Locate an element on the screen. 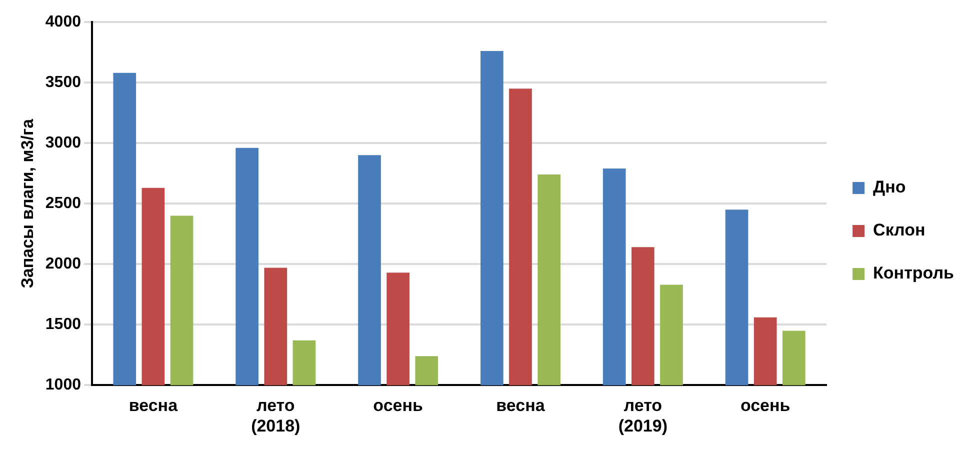 The image size is (980, 452). legend-label: Контроль is located at coordinates (913, 273).